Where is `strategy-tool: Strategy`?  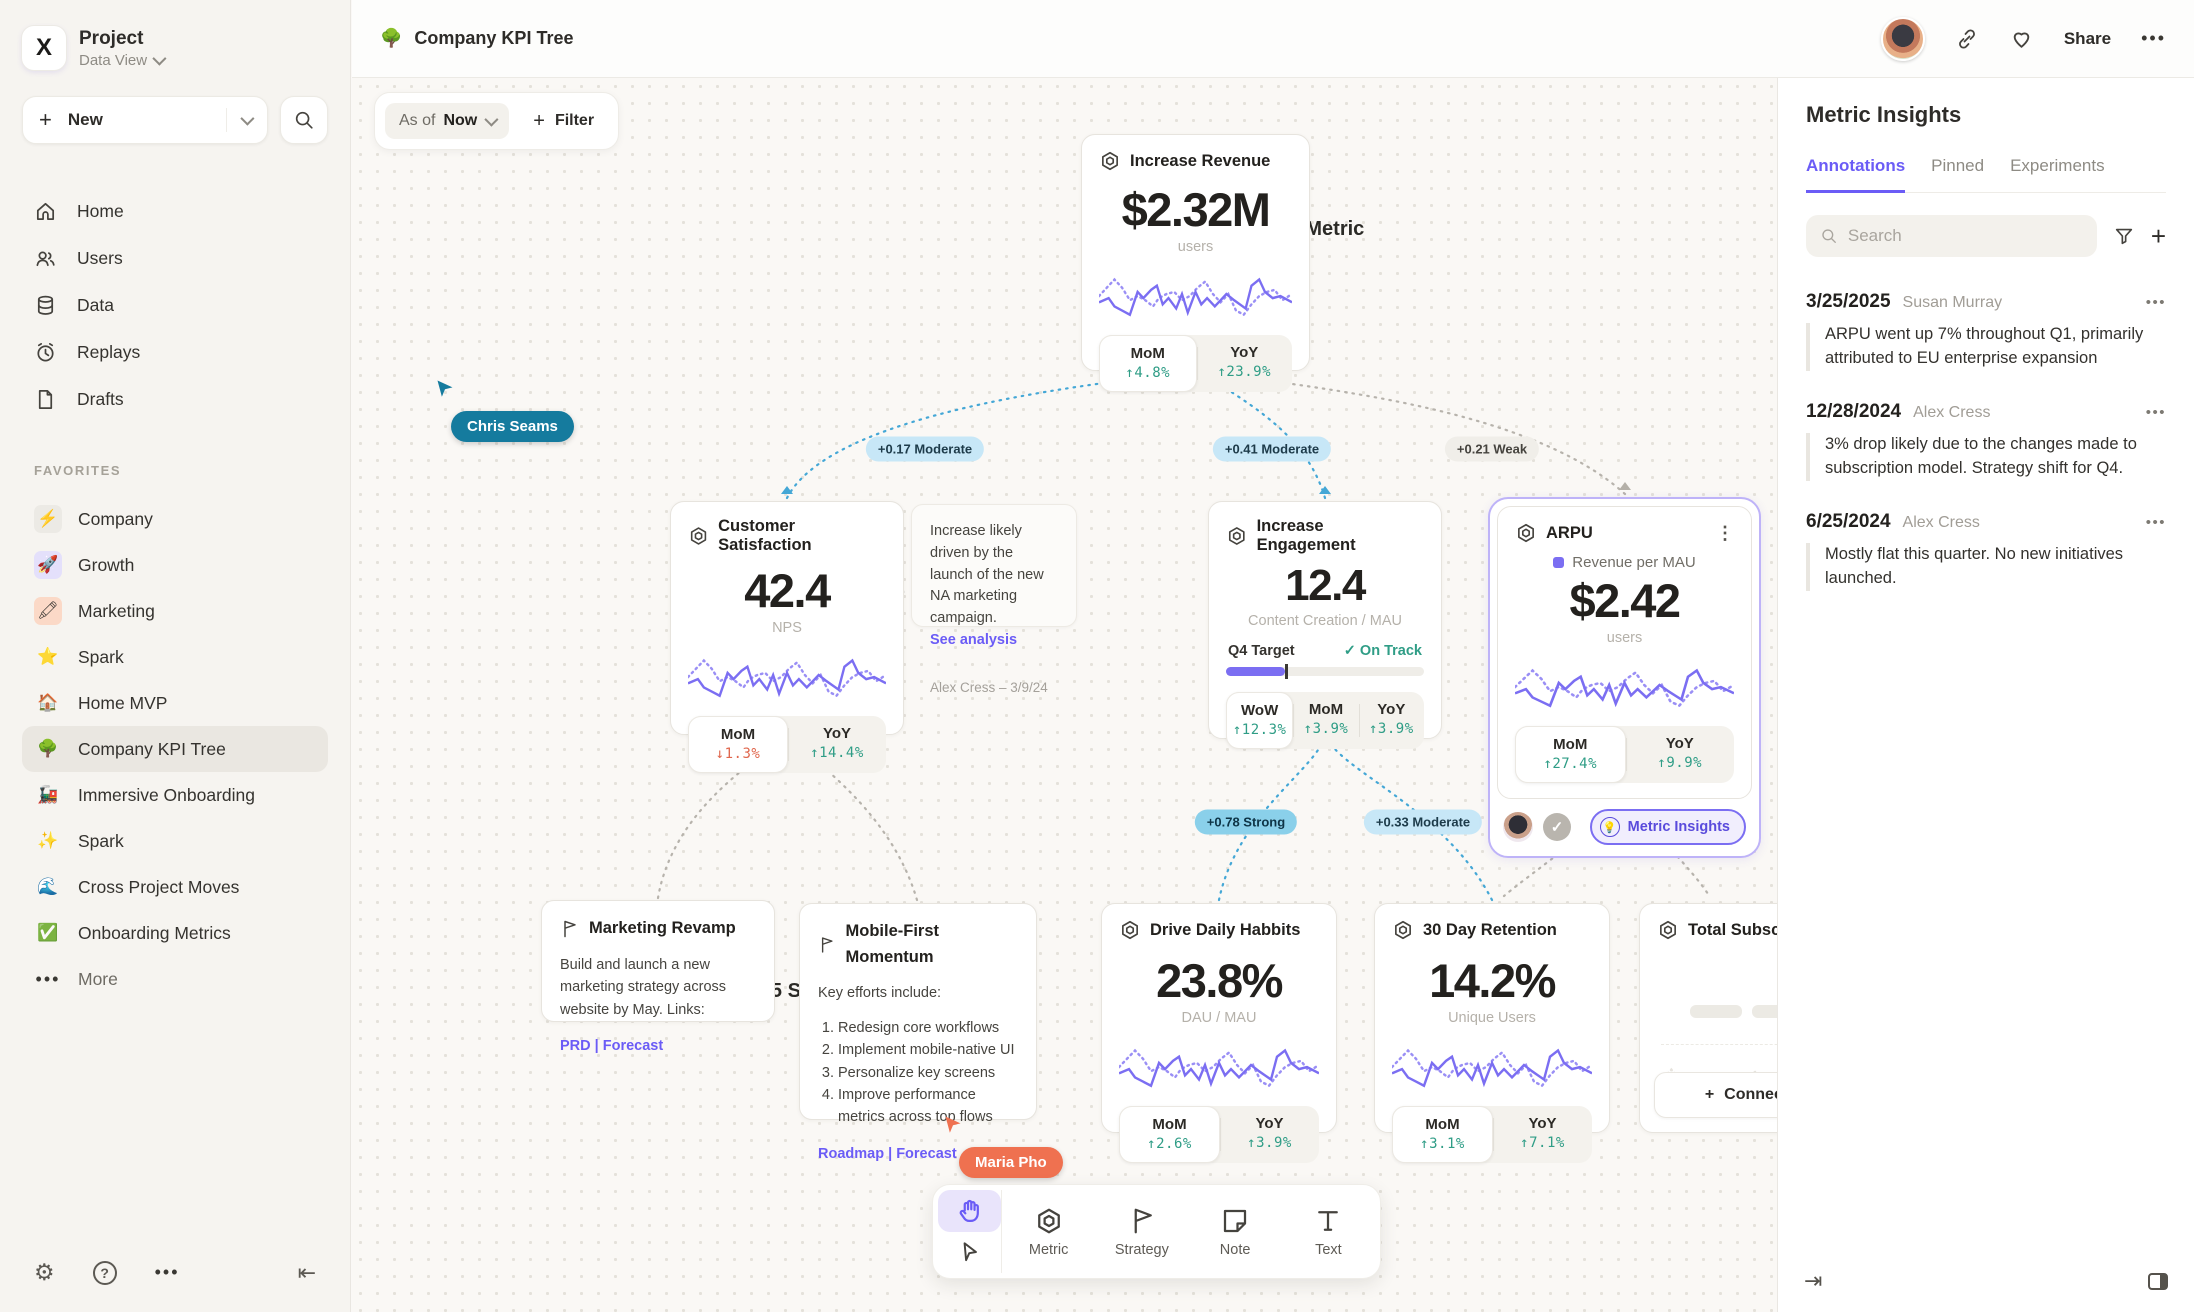
strategy-tool: Strategy is located at coordinates (1141, 1231).